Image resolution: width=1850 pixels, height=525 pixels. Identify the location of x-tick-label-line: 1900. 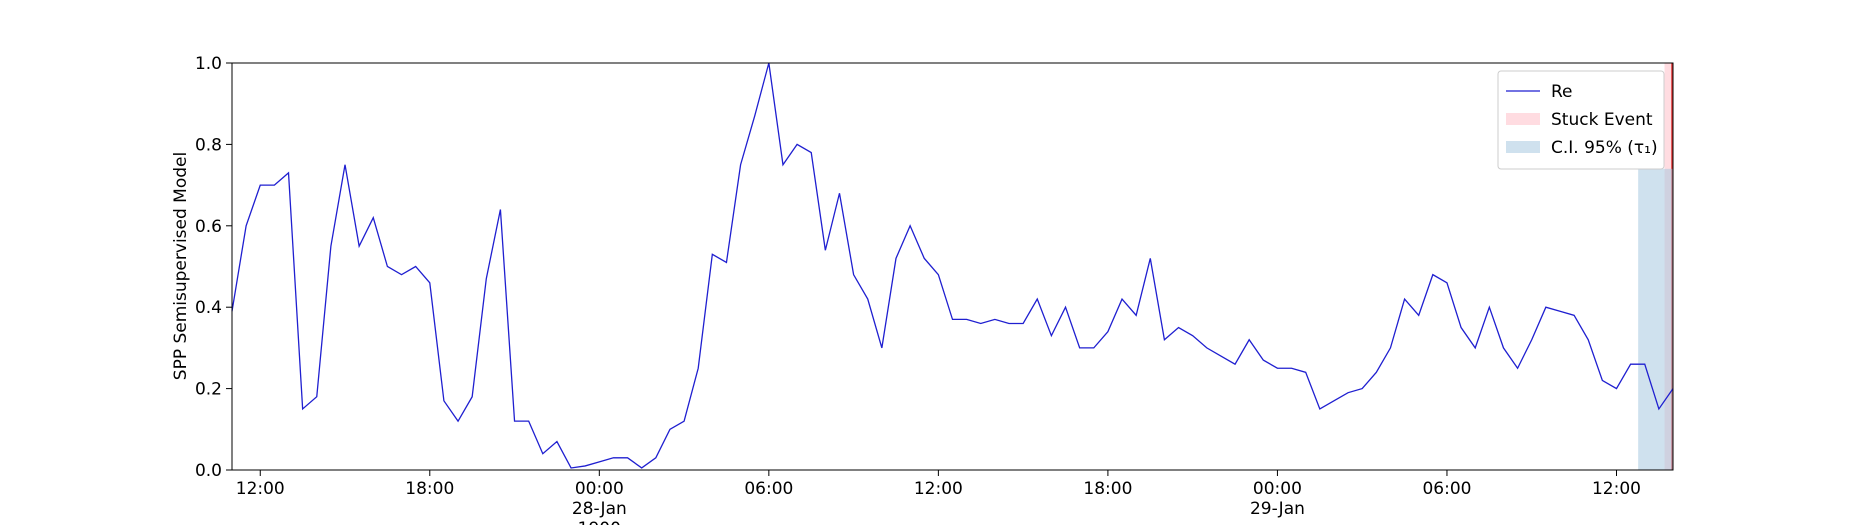
(599, 522).